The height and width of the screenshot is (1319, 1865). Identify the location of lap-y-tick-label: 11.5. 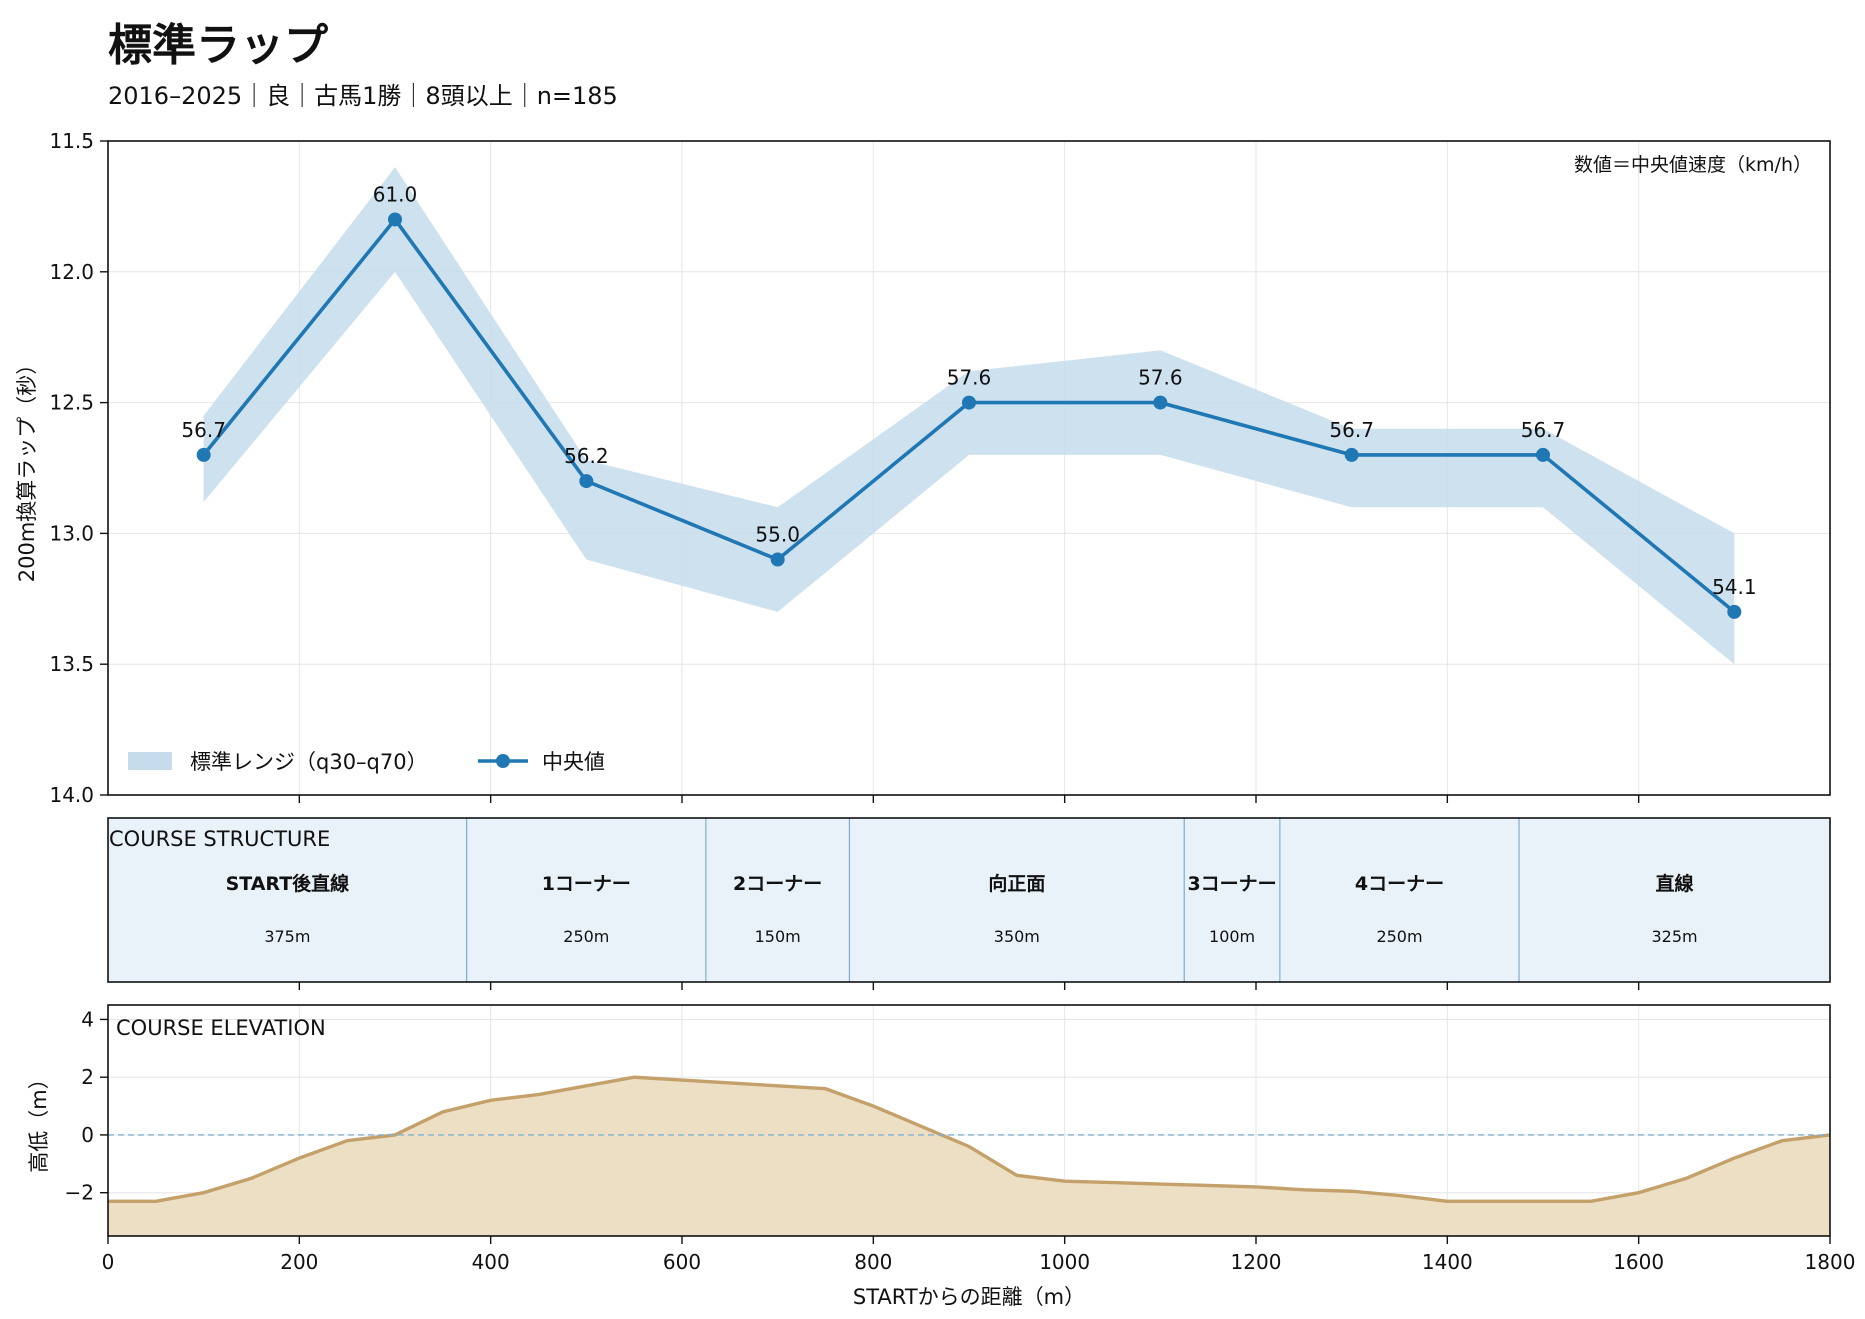
(71, 141).